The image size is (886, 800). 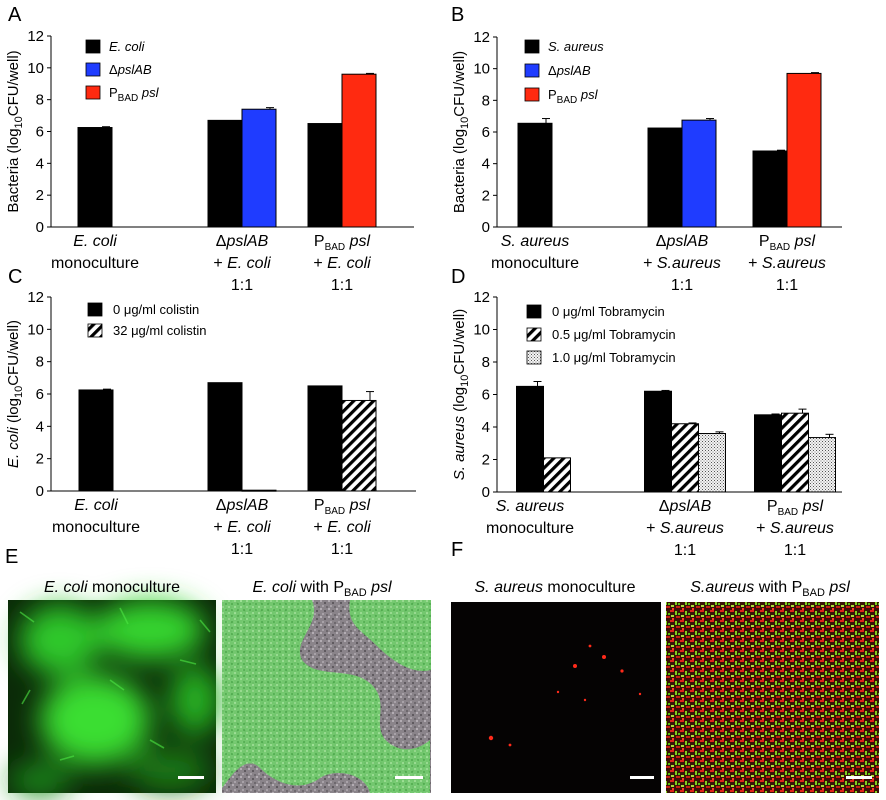 I want to click on bar-b-s1-c1, so click(x=699, y=173).